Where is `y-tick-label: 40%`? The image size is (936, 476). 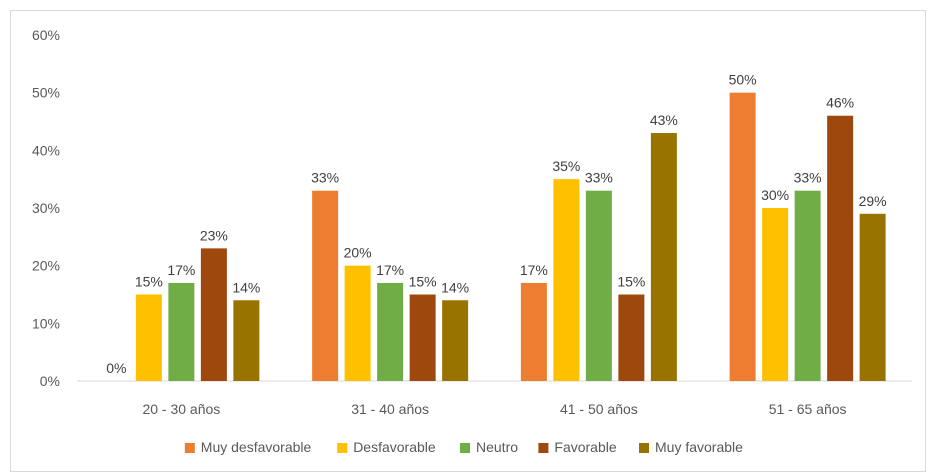 y-tick-label: 40% is located at coordinates (46, 150).